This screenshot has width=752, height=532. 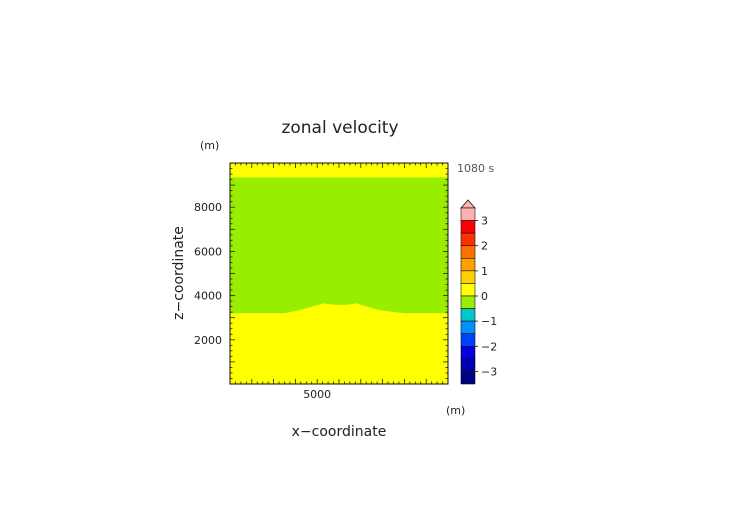 What do you see at coordinates (475, 168) in the screenshot?
I see `time-label: 1080 s` at bounding box center [475, 168].